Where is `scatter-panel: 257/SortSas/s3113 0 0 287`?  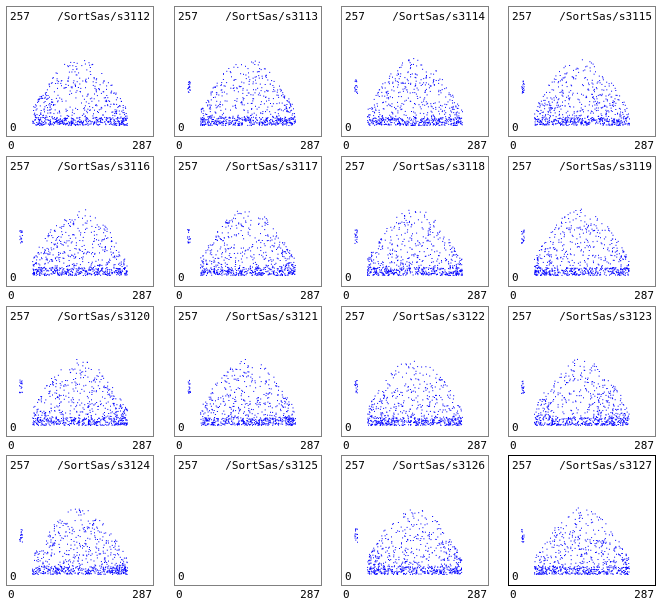
scatter-panel: 257/SortSas/s3113 0 0 287 is located at coordinates (248, 79).